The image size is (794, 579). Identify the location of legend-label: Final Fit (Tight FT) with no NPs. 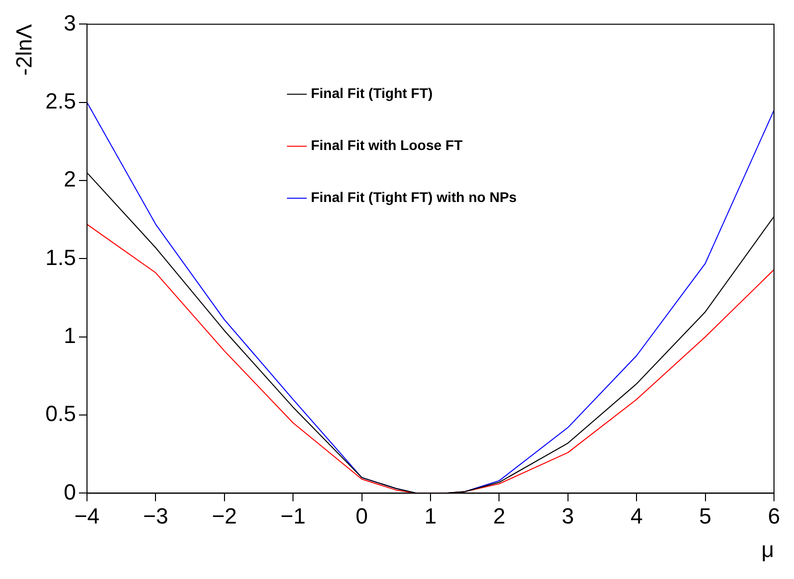
(413, 197).